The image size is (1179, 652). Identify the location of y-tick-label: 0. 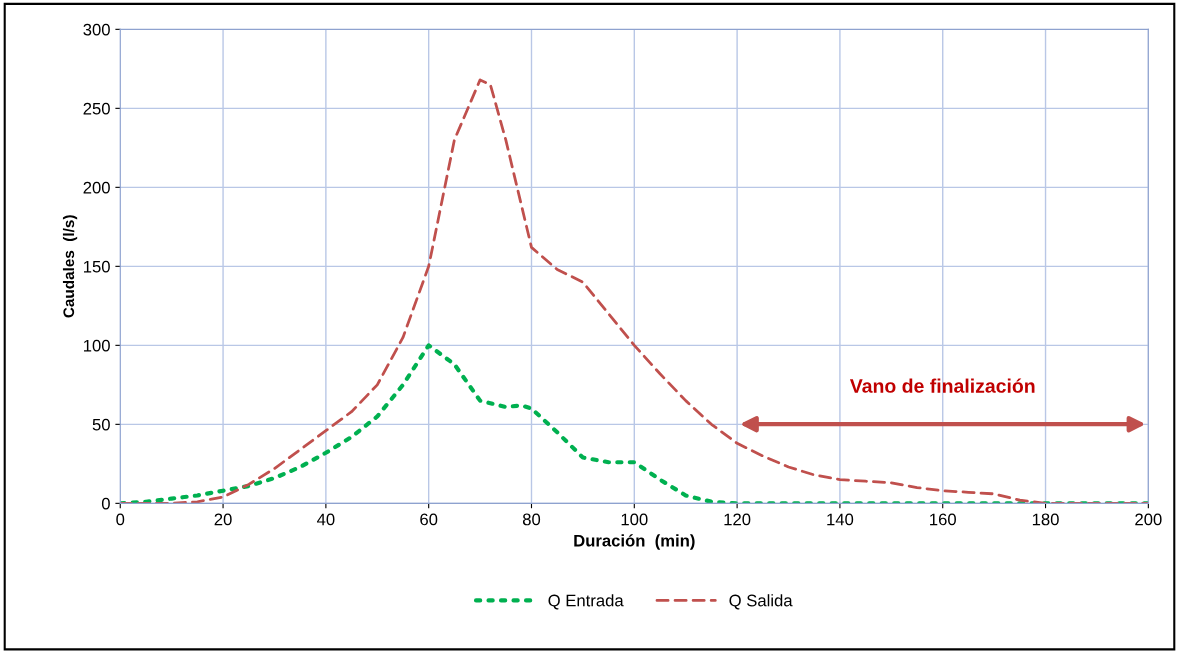
(105, 503).